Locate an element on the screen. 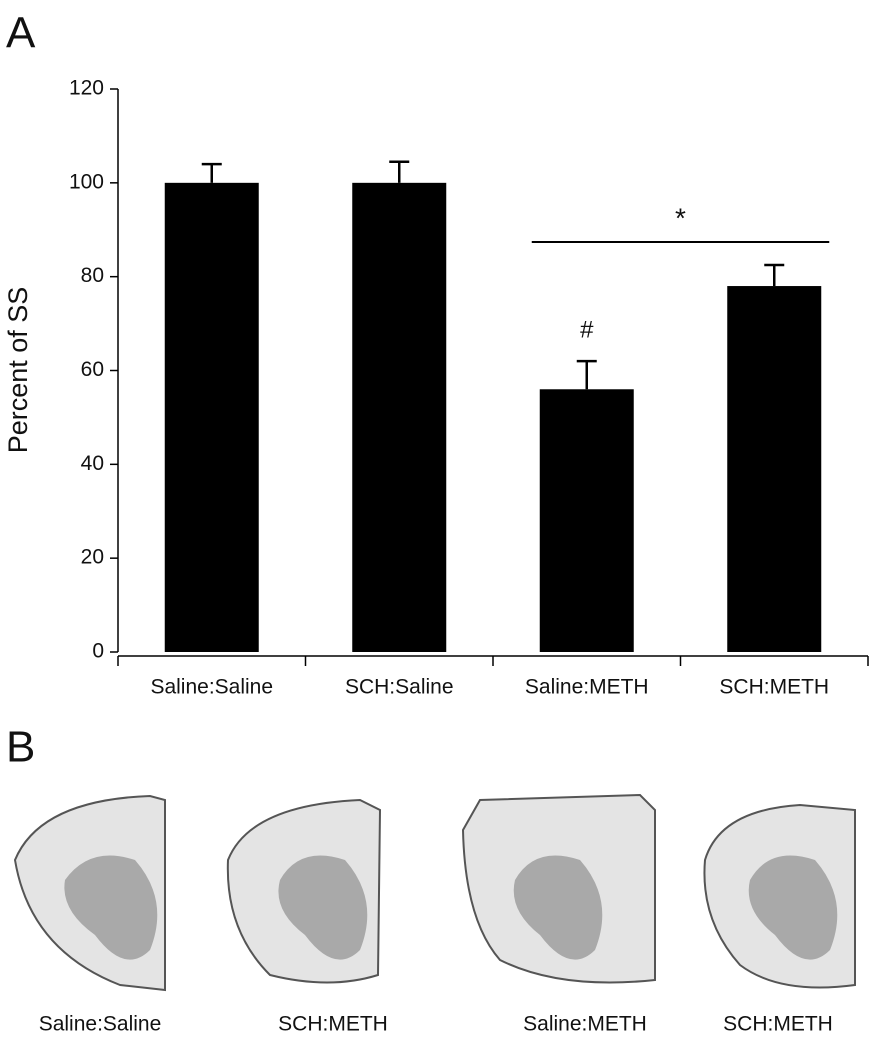  y-tick-label: 80 is located at coordinates (92, 275).